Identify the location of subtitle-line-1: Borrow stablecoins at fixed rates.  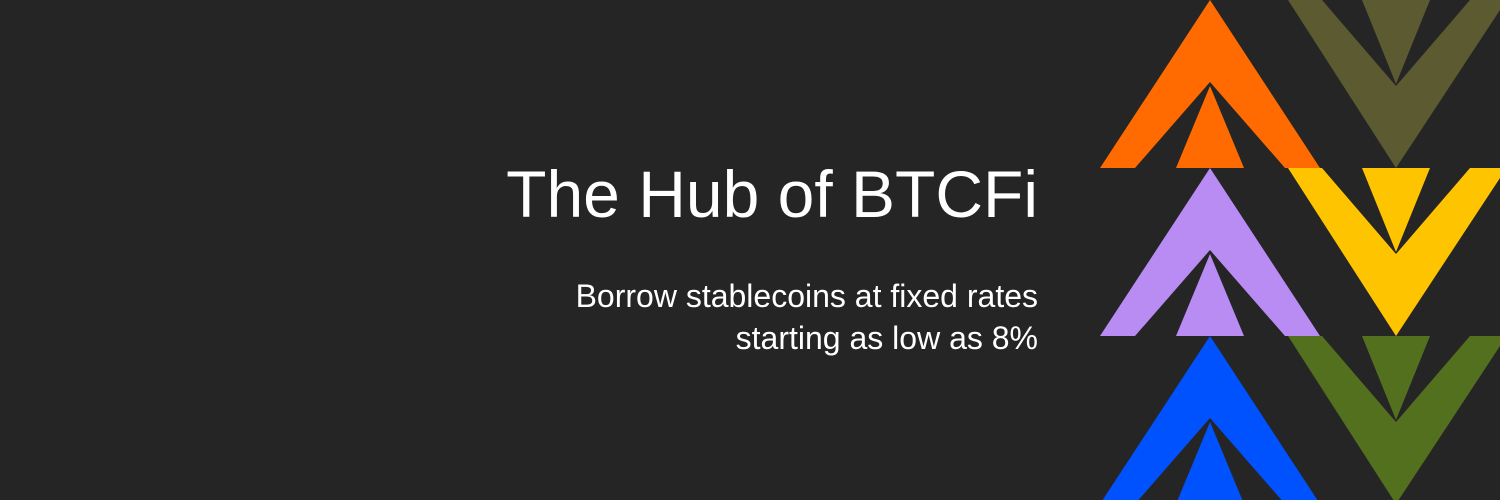
(806, 296).